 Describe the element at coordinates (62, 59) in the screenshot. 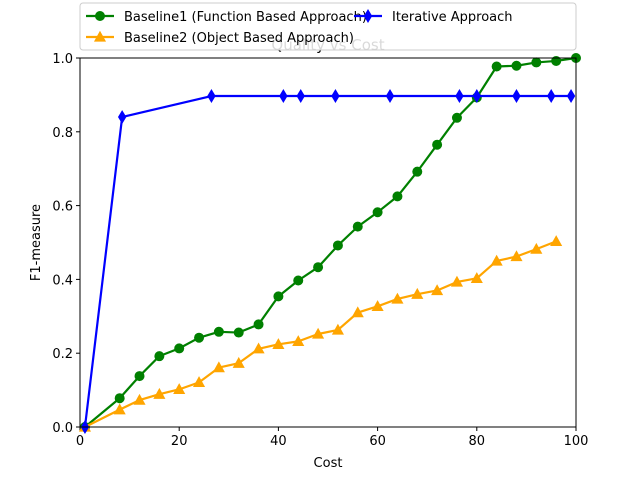

I see `y-tick-label: 1.0` at that location.